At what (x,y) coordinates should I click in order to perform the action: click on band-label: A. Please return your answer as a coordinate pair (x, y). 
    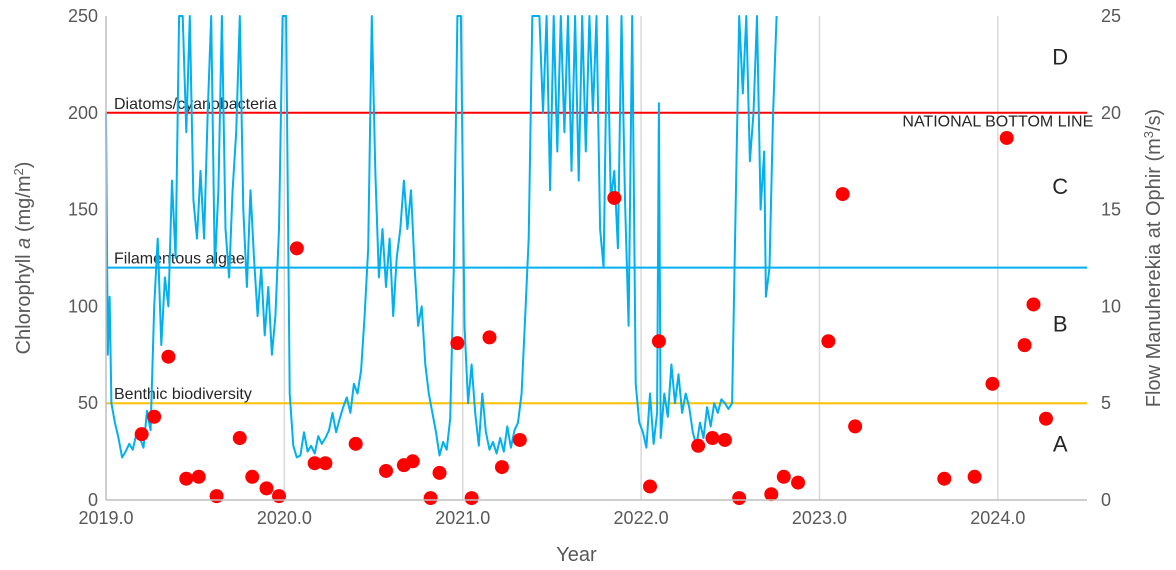
    Looking at the image, I should click on (1060, 444).